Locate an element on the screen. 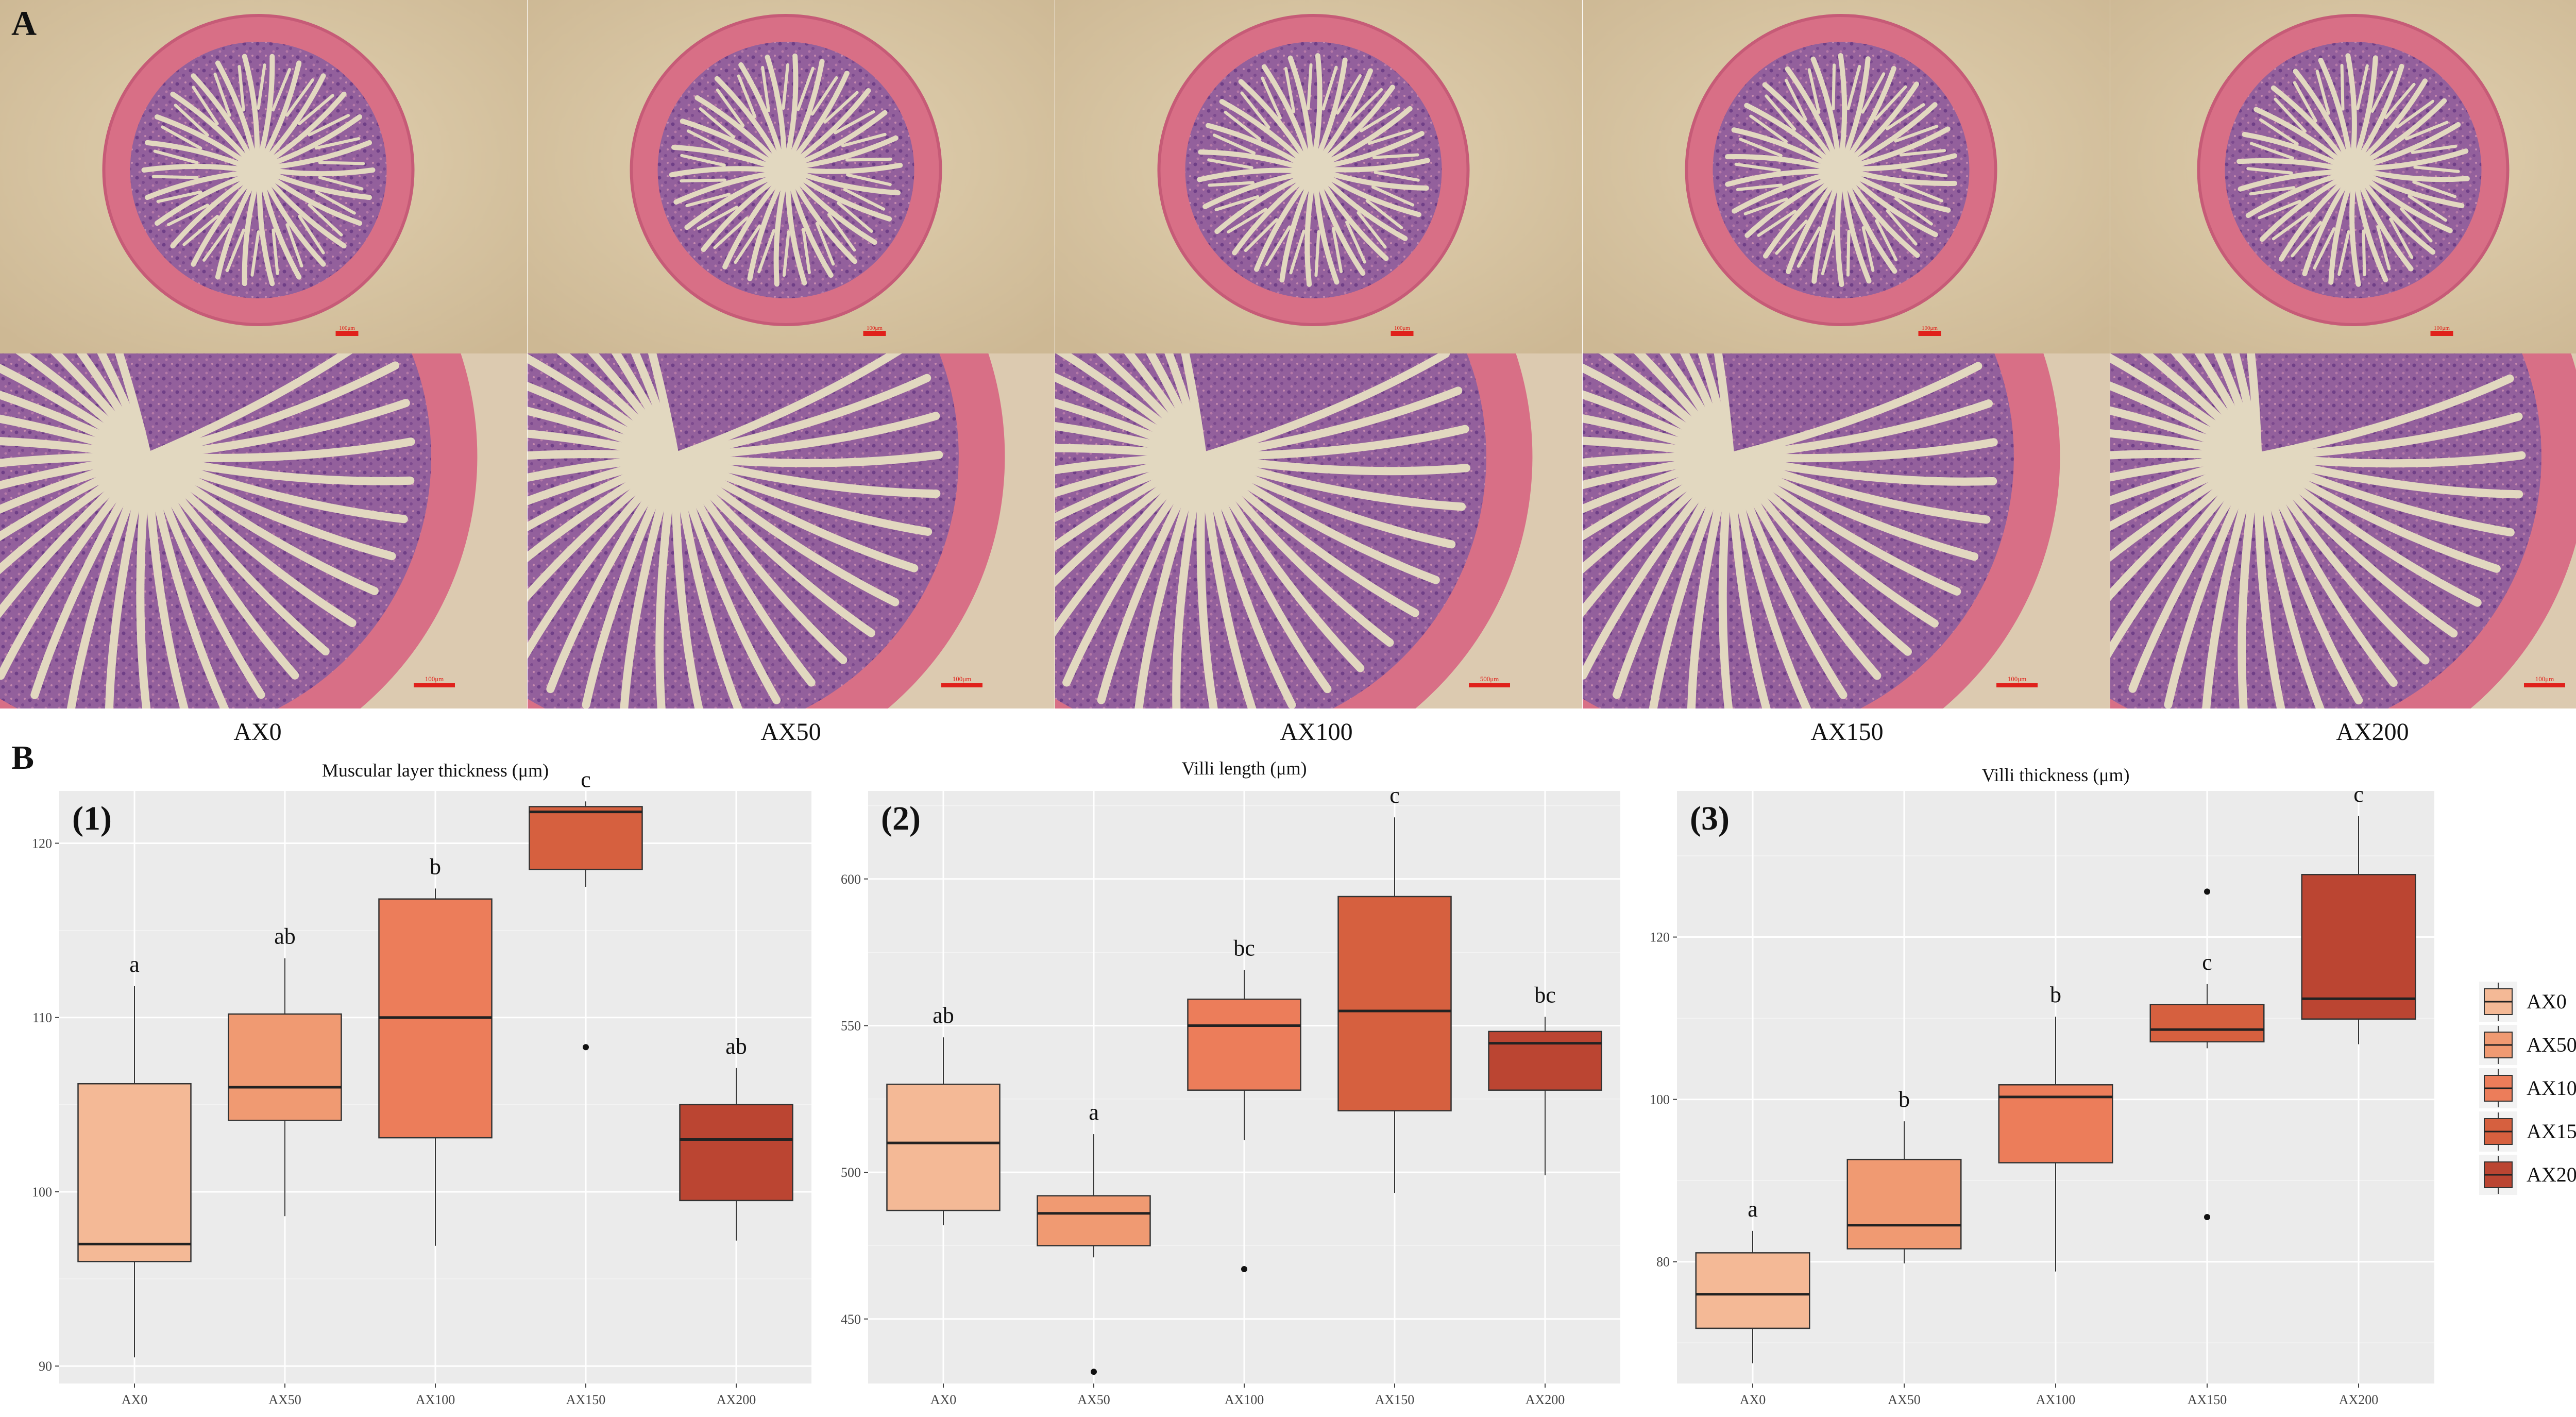  outlier-point is located at coordinates (2207, 1217).